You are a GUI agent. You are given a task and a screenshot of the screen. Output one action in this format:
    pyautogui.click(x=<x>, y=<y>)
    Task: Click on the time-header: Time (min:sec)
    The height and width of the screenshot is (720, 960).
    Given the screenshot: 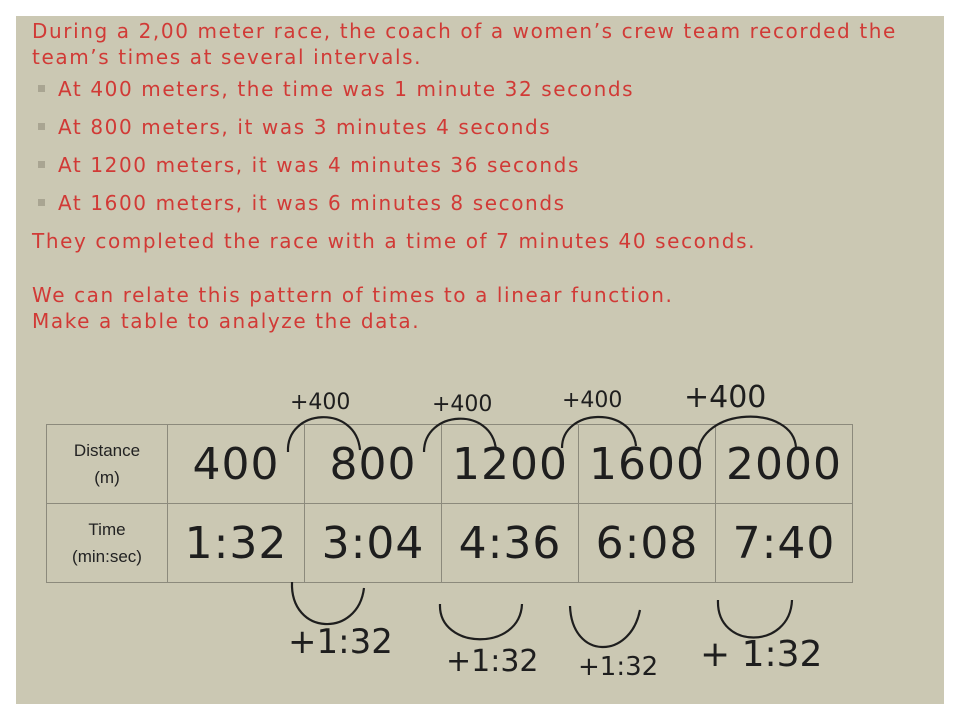 What is the action you would take?
    pyautogui.click(x=107, y=543)
    